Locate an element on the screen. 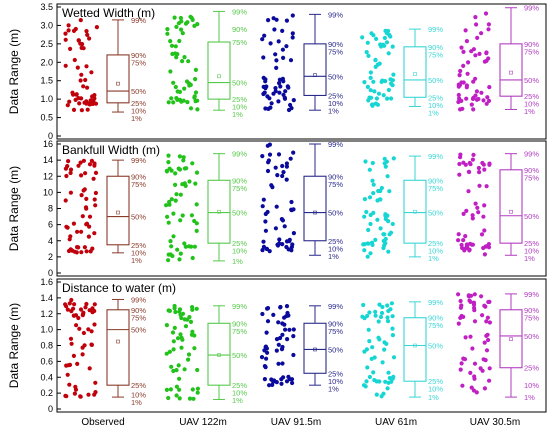  percentile-label: 25% is located at coordinates (435, 381).